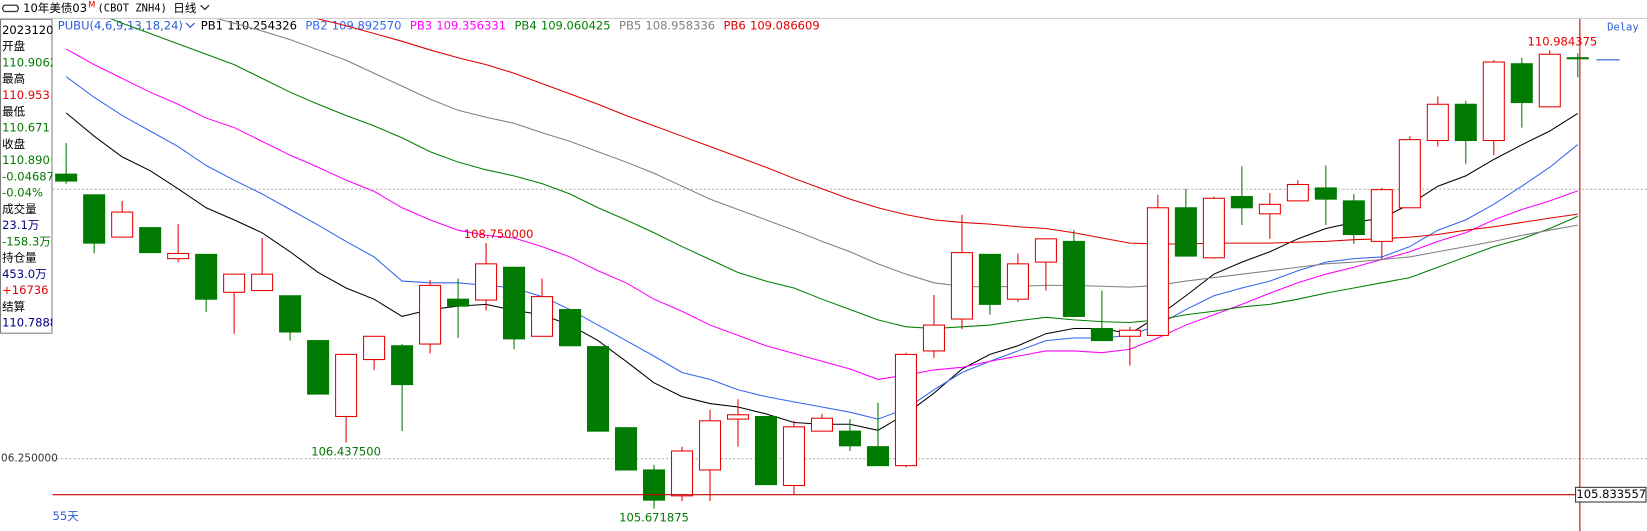 The image size is (1647, 531). What do you see at coordinates (785, 26) in the screenshot?
I see `legend-value: 109.086609` at bounding box center [785, 26].